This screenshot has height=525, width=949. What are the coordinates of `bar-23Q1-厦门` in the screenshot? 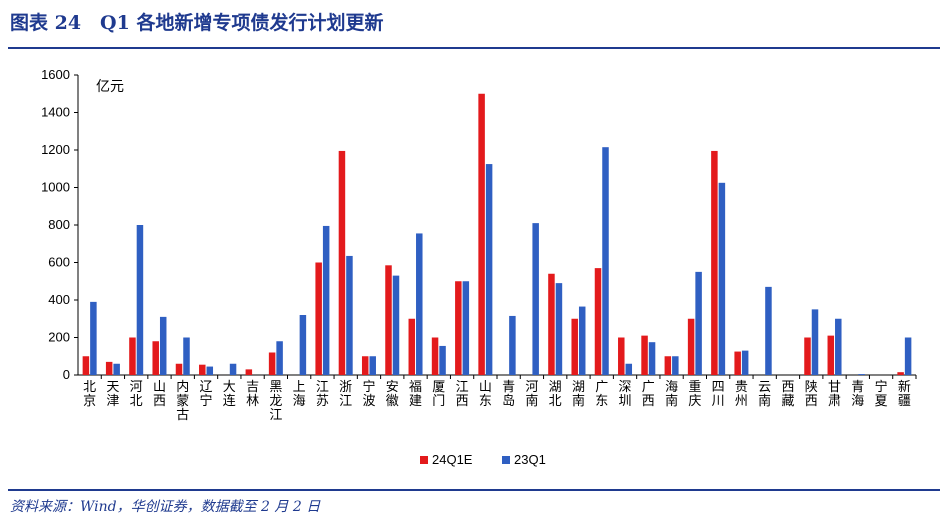 It's located at (442, 360).